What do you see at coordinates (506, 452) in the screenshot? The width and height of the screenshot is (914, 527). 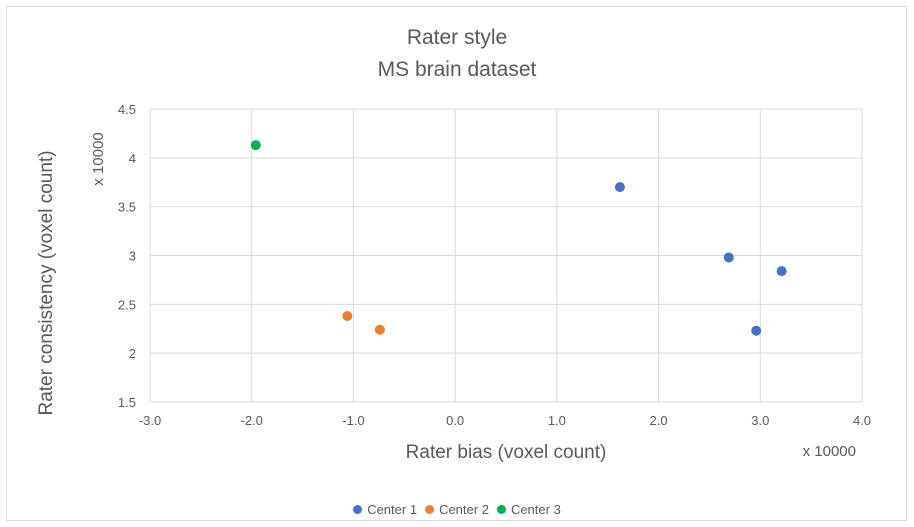 I see `x-axis-title: Rater bias (voxel count)` at bounding box center [506, 452].